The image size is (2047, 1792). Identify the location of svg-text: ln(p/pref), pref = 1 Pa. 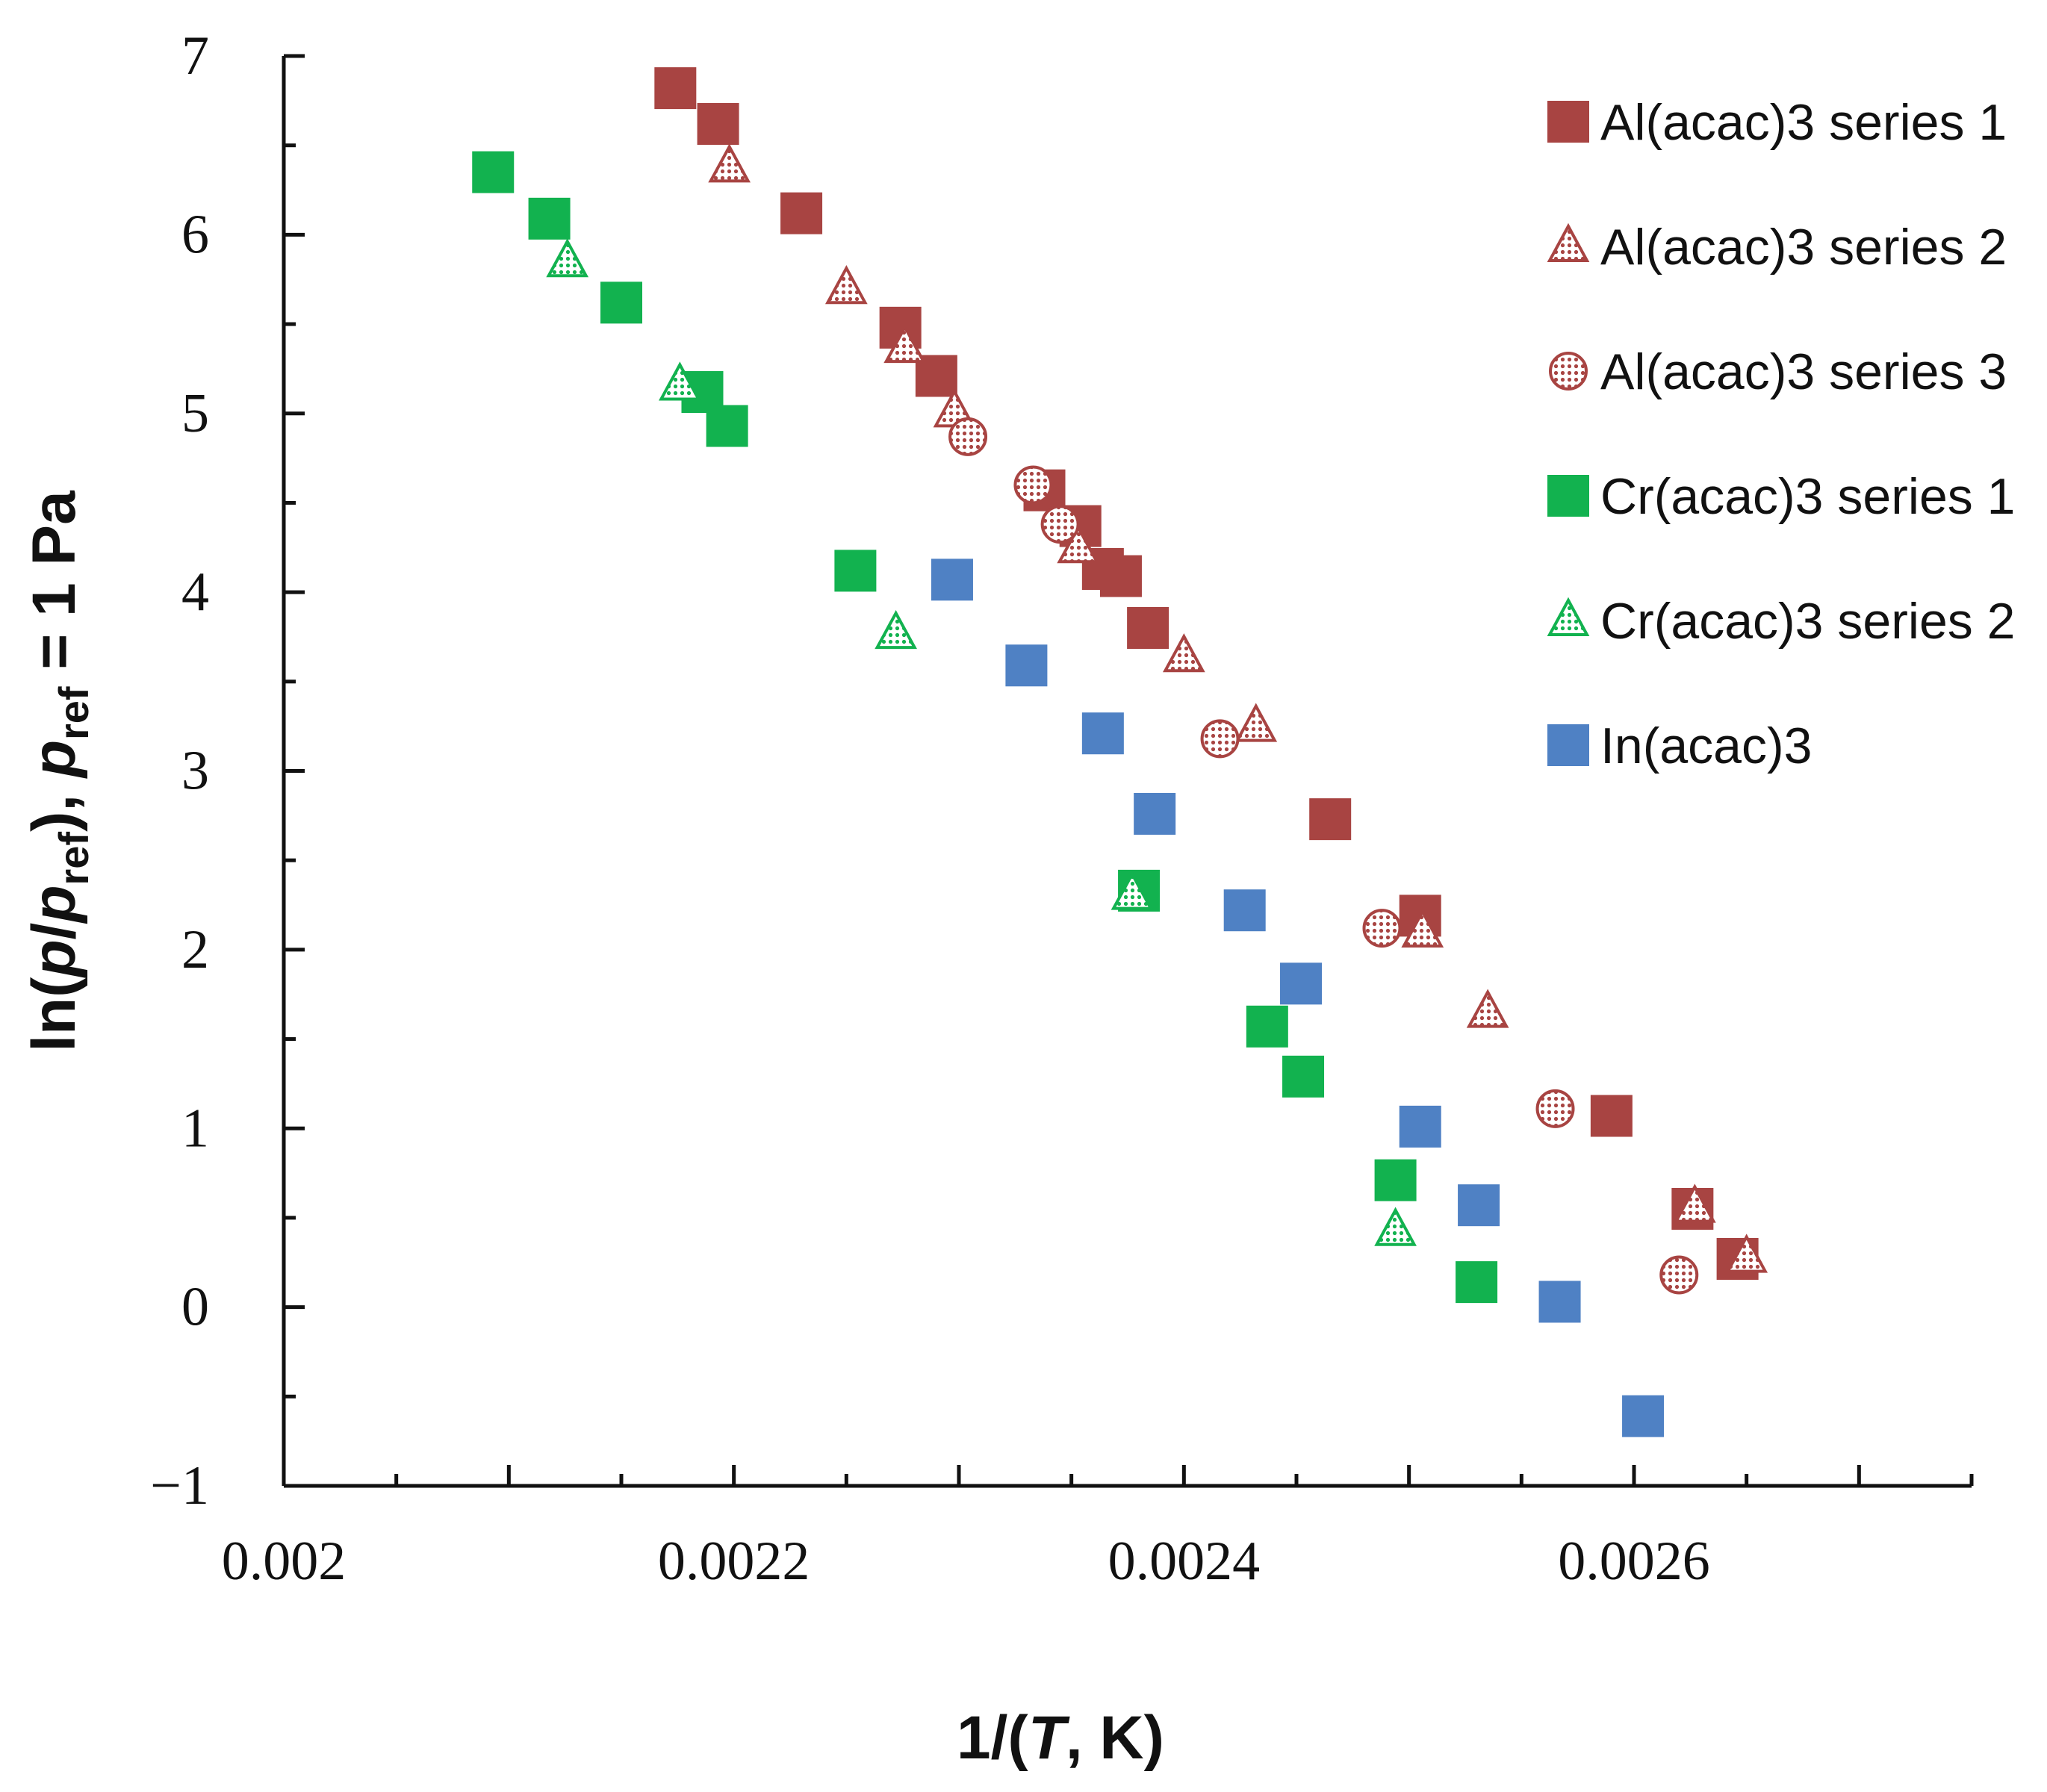
(59, 771).